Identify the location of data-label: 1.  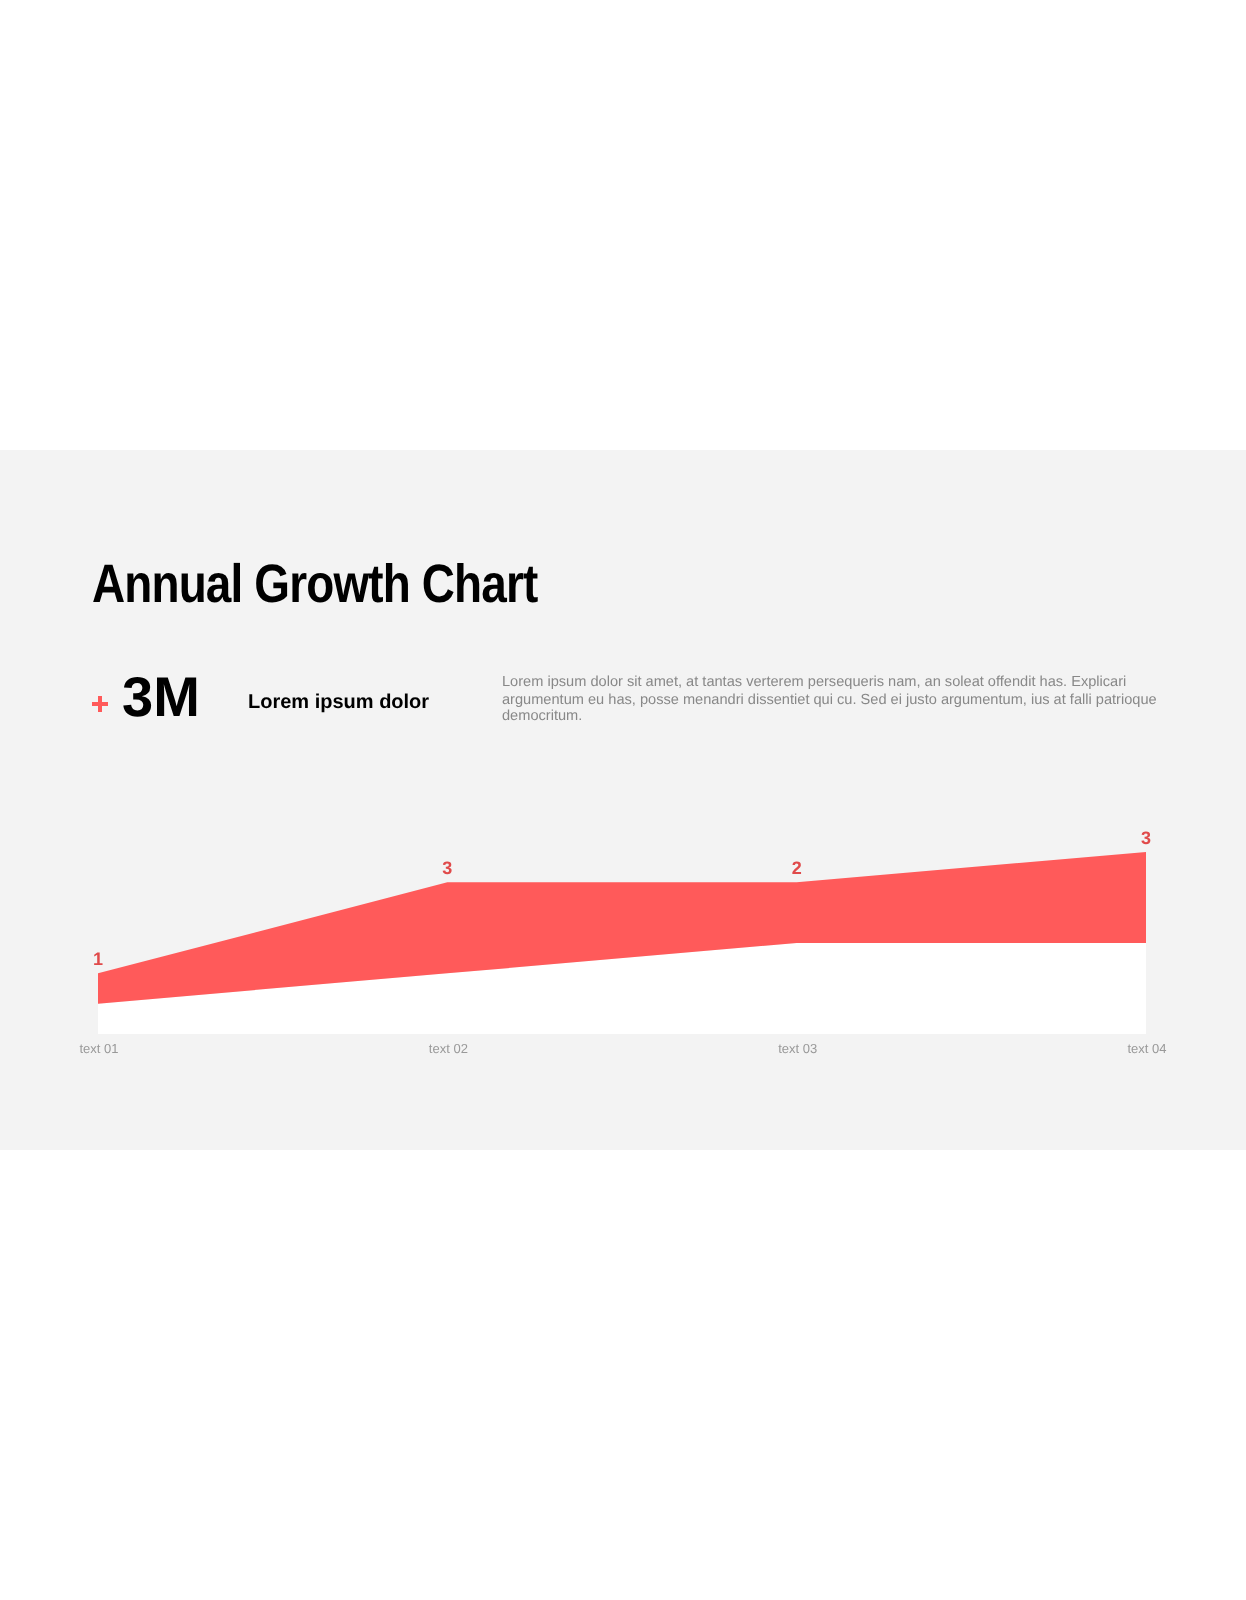
(98, 959).